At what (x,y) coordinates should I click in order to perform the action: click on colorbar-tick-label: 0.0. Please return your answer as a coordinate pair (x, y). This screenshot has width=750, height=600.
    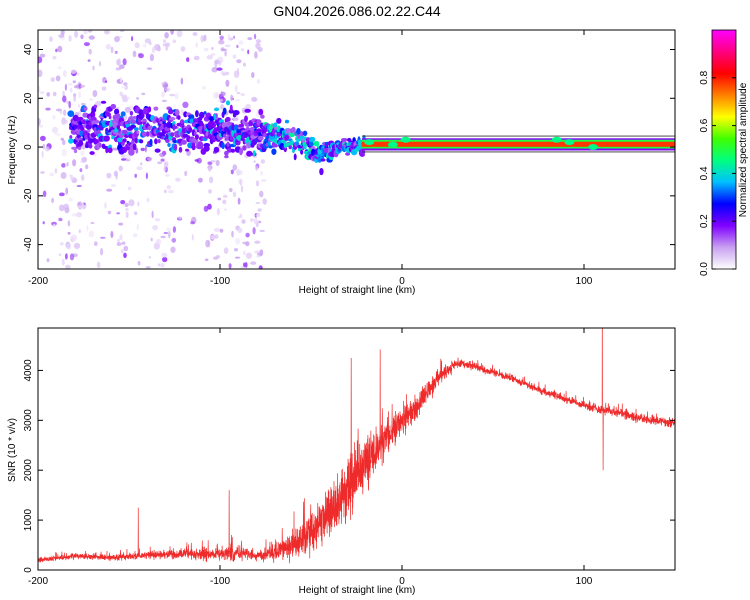
    Looking at the image, I should click on (704, 269).